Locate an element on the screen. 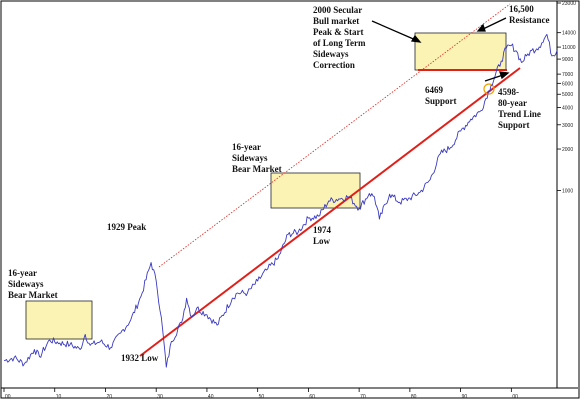 Image resolution: width=580 pixels, height=409 pixels. annotation-trend-support-line3: Trend Line is located at coordinates (519, 114).